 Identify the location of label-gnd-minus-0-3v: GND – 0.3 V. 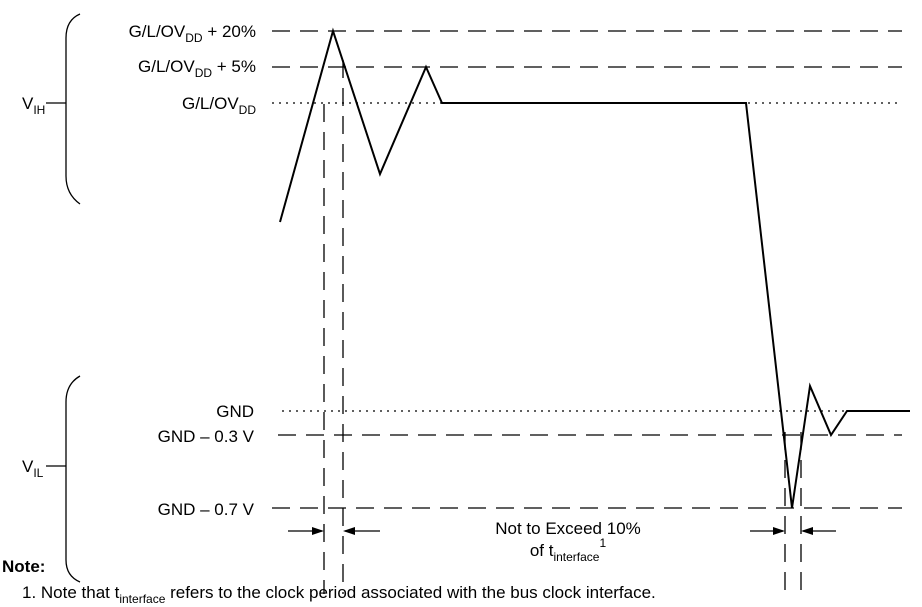
(206, 436).